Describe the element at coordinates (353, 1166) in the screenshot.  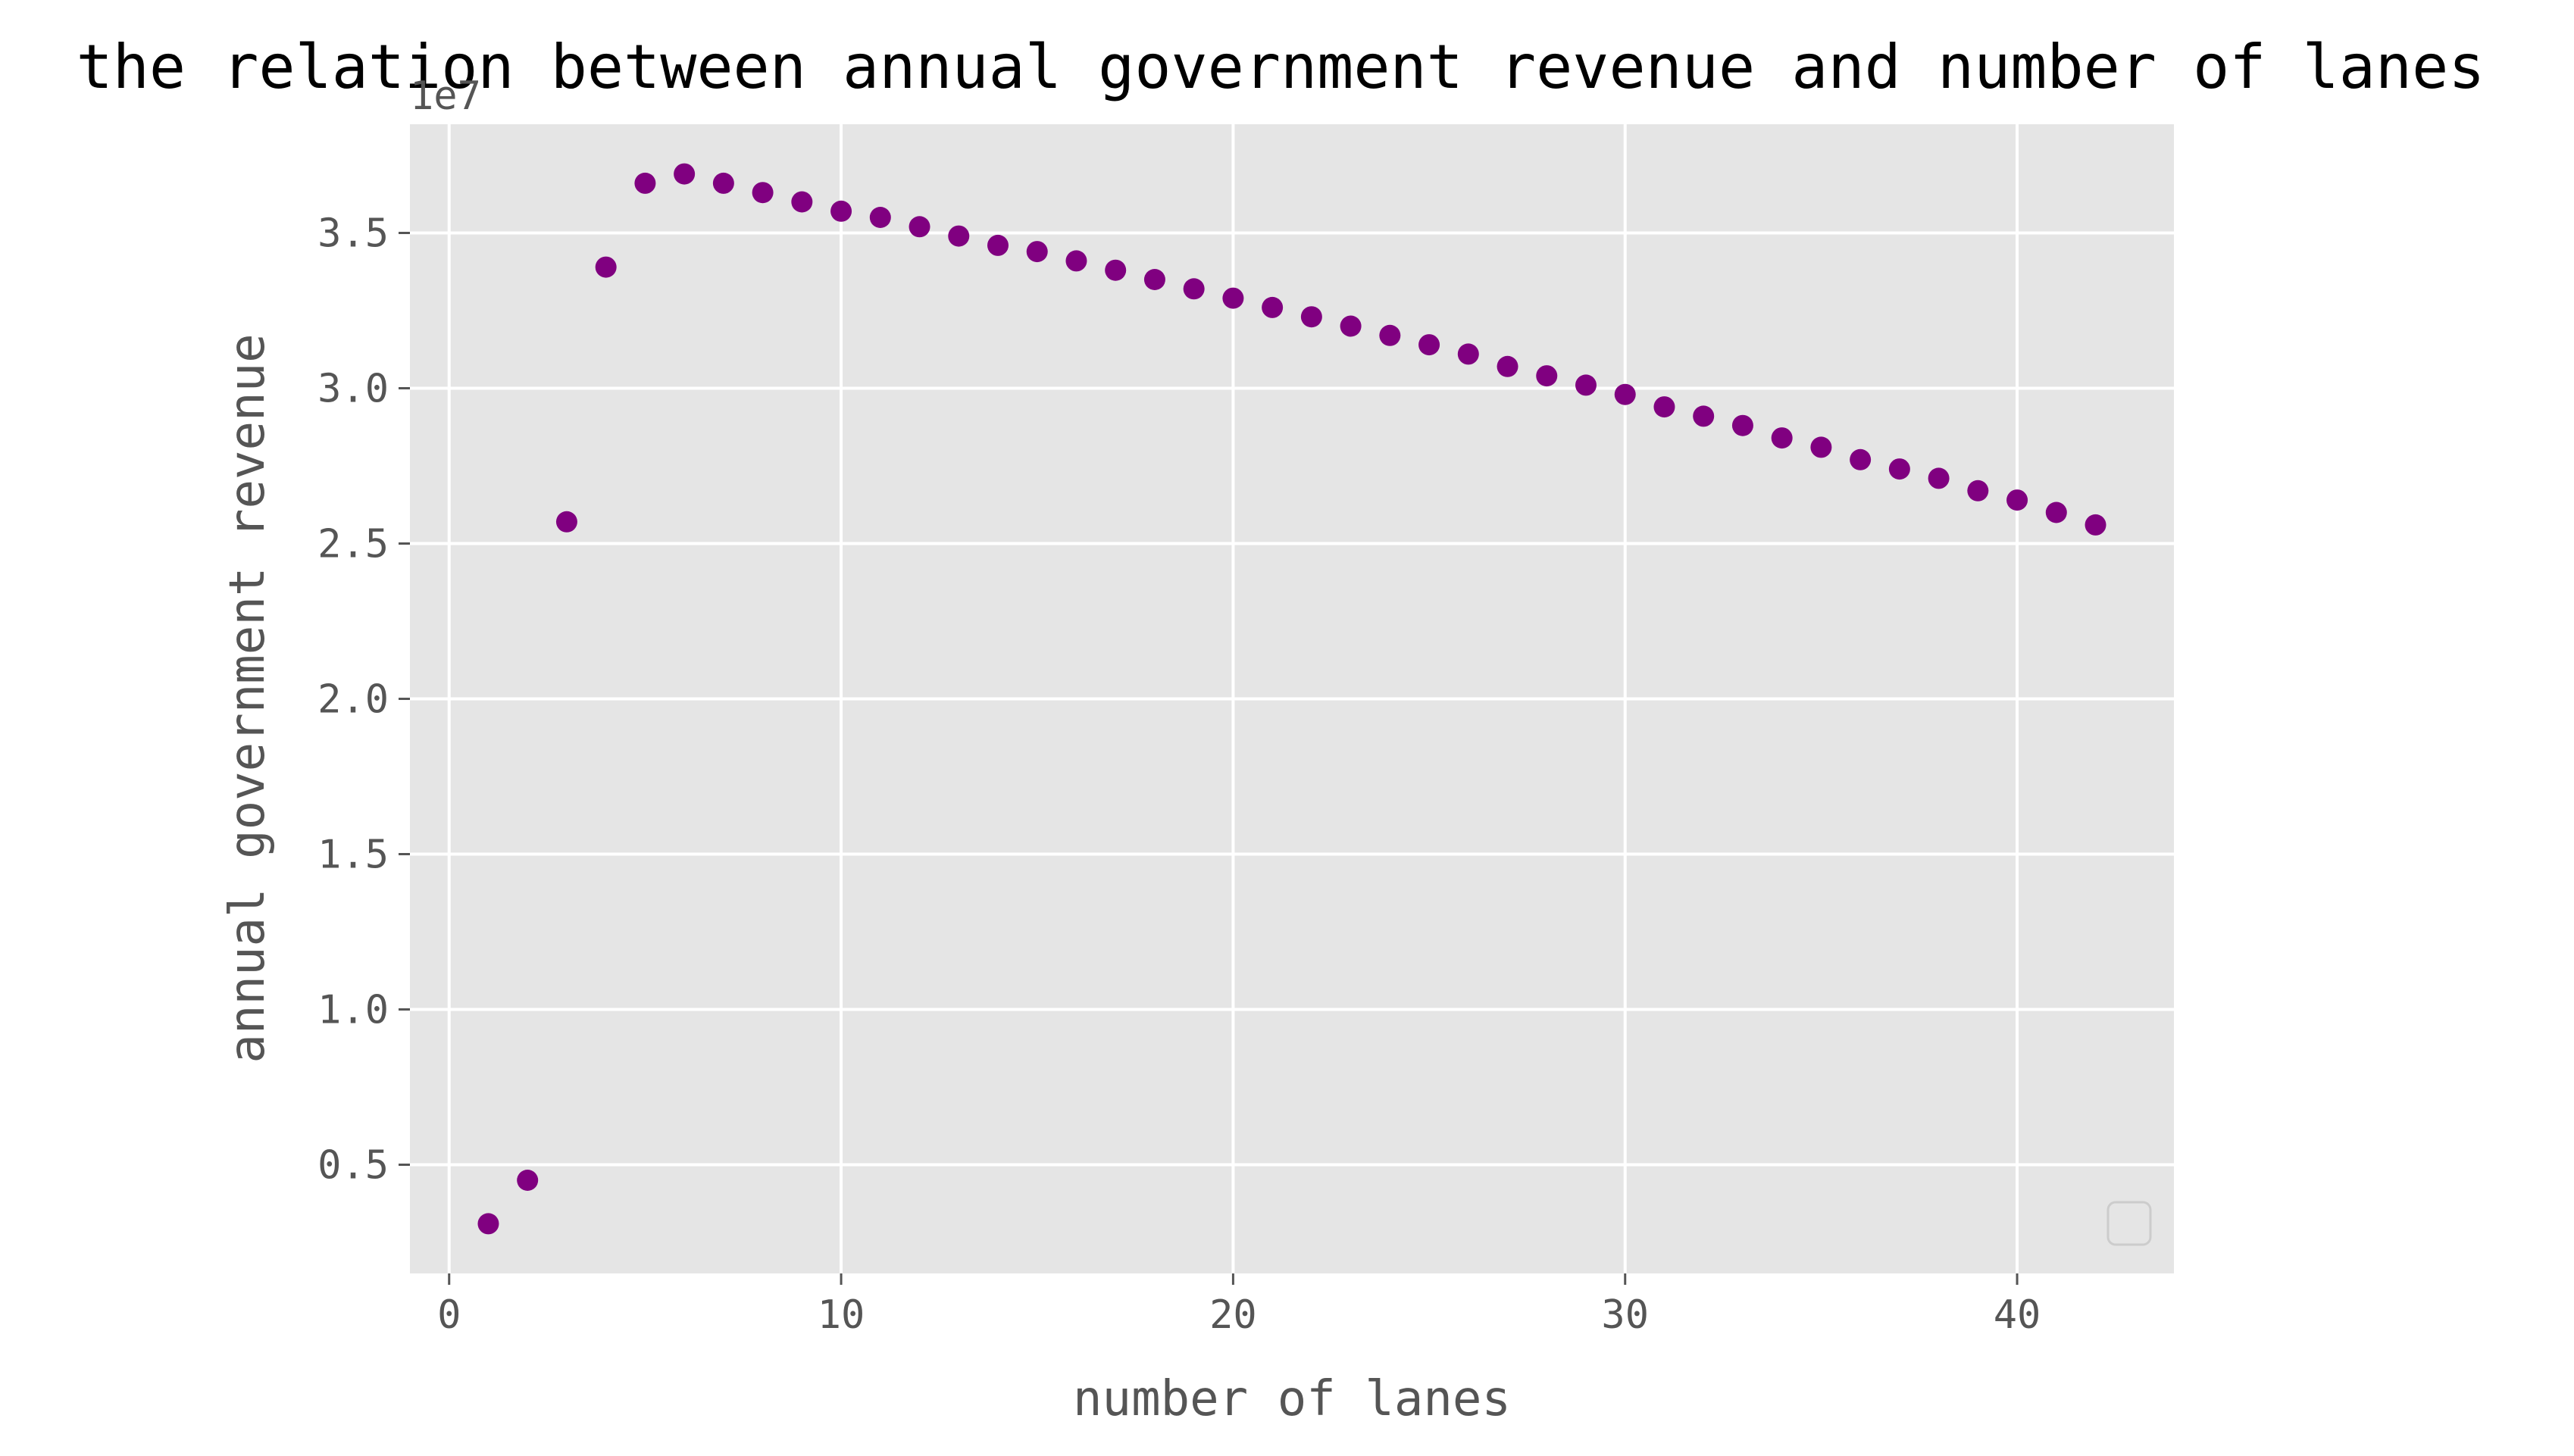
I see `y-tick-label: 0.5` at that location.